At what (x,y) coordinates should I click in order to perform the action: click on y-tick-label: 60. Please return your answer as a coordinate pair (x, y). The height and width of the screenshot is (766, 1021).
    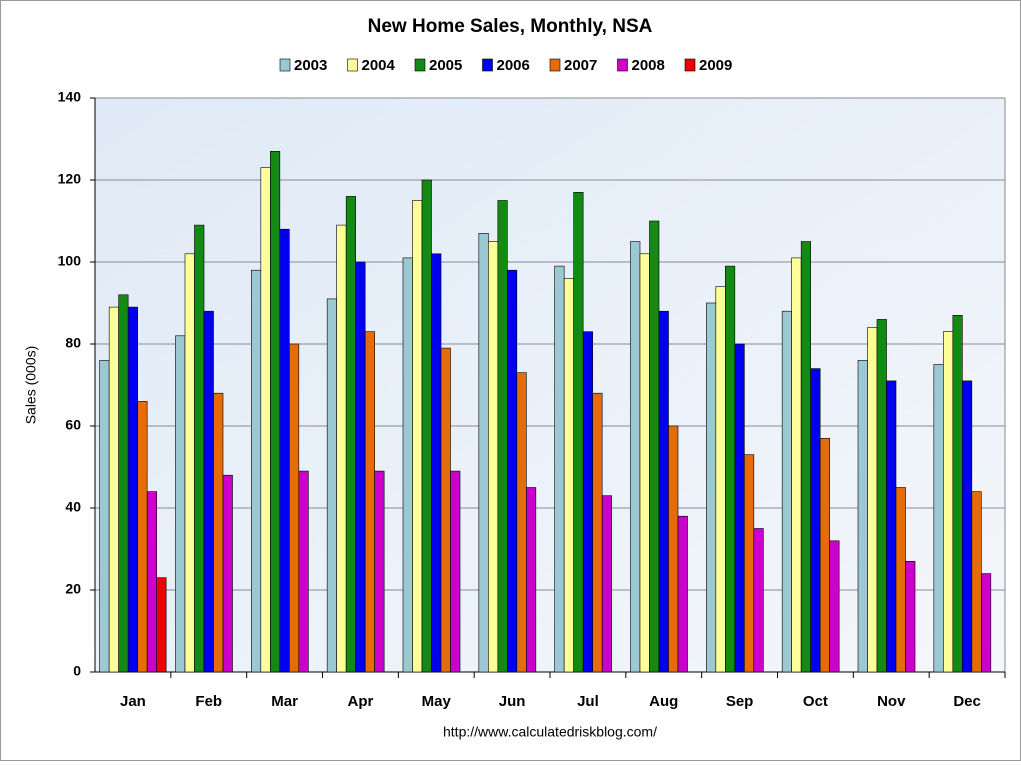
    Looking at the image, I should click on (73, 425).